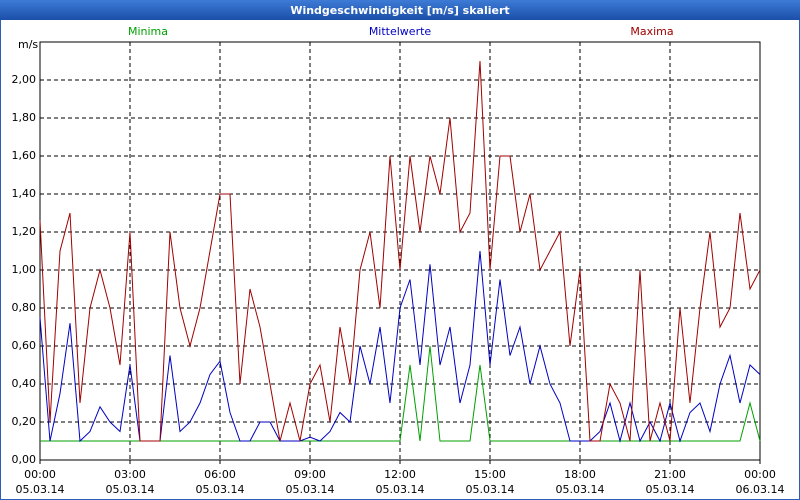  Describe the element at coordinates (651, 31) in the screenshot. I see `legend-entry: Maxima` at that location.